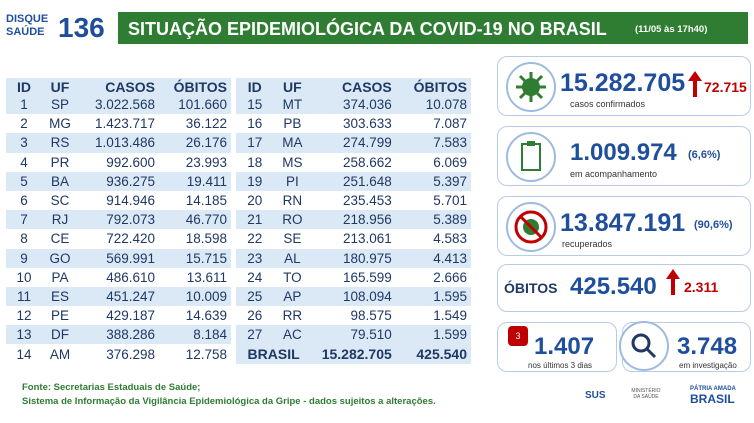  Describe the element at coordinates (255, 162) in the screenshot. I see `cell: 18` at that location.